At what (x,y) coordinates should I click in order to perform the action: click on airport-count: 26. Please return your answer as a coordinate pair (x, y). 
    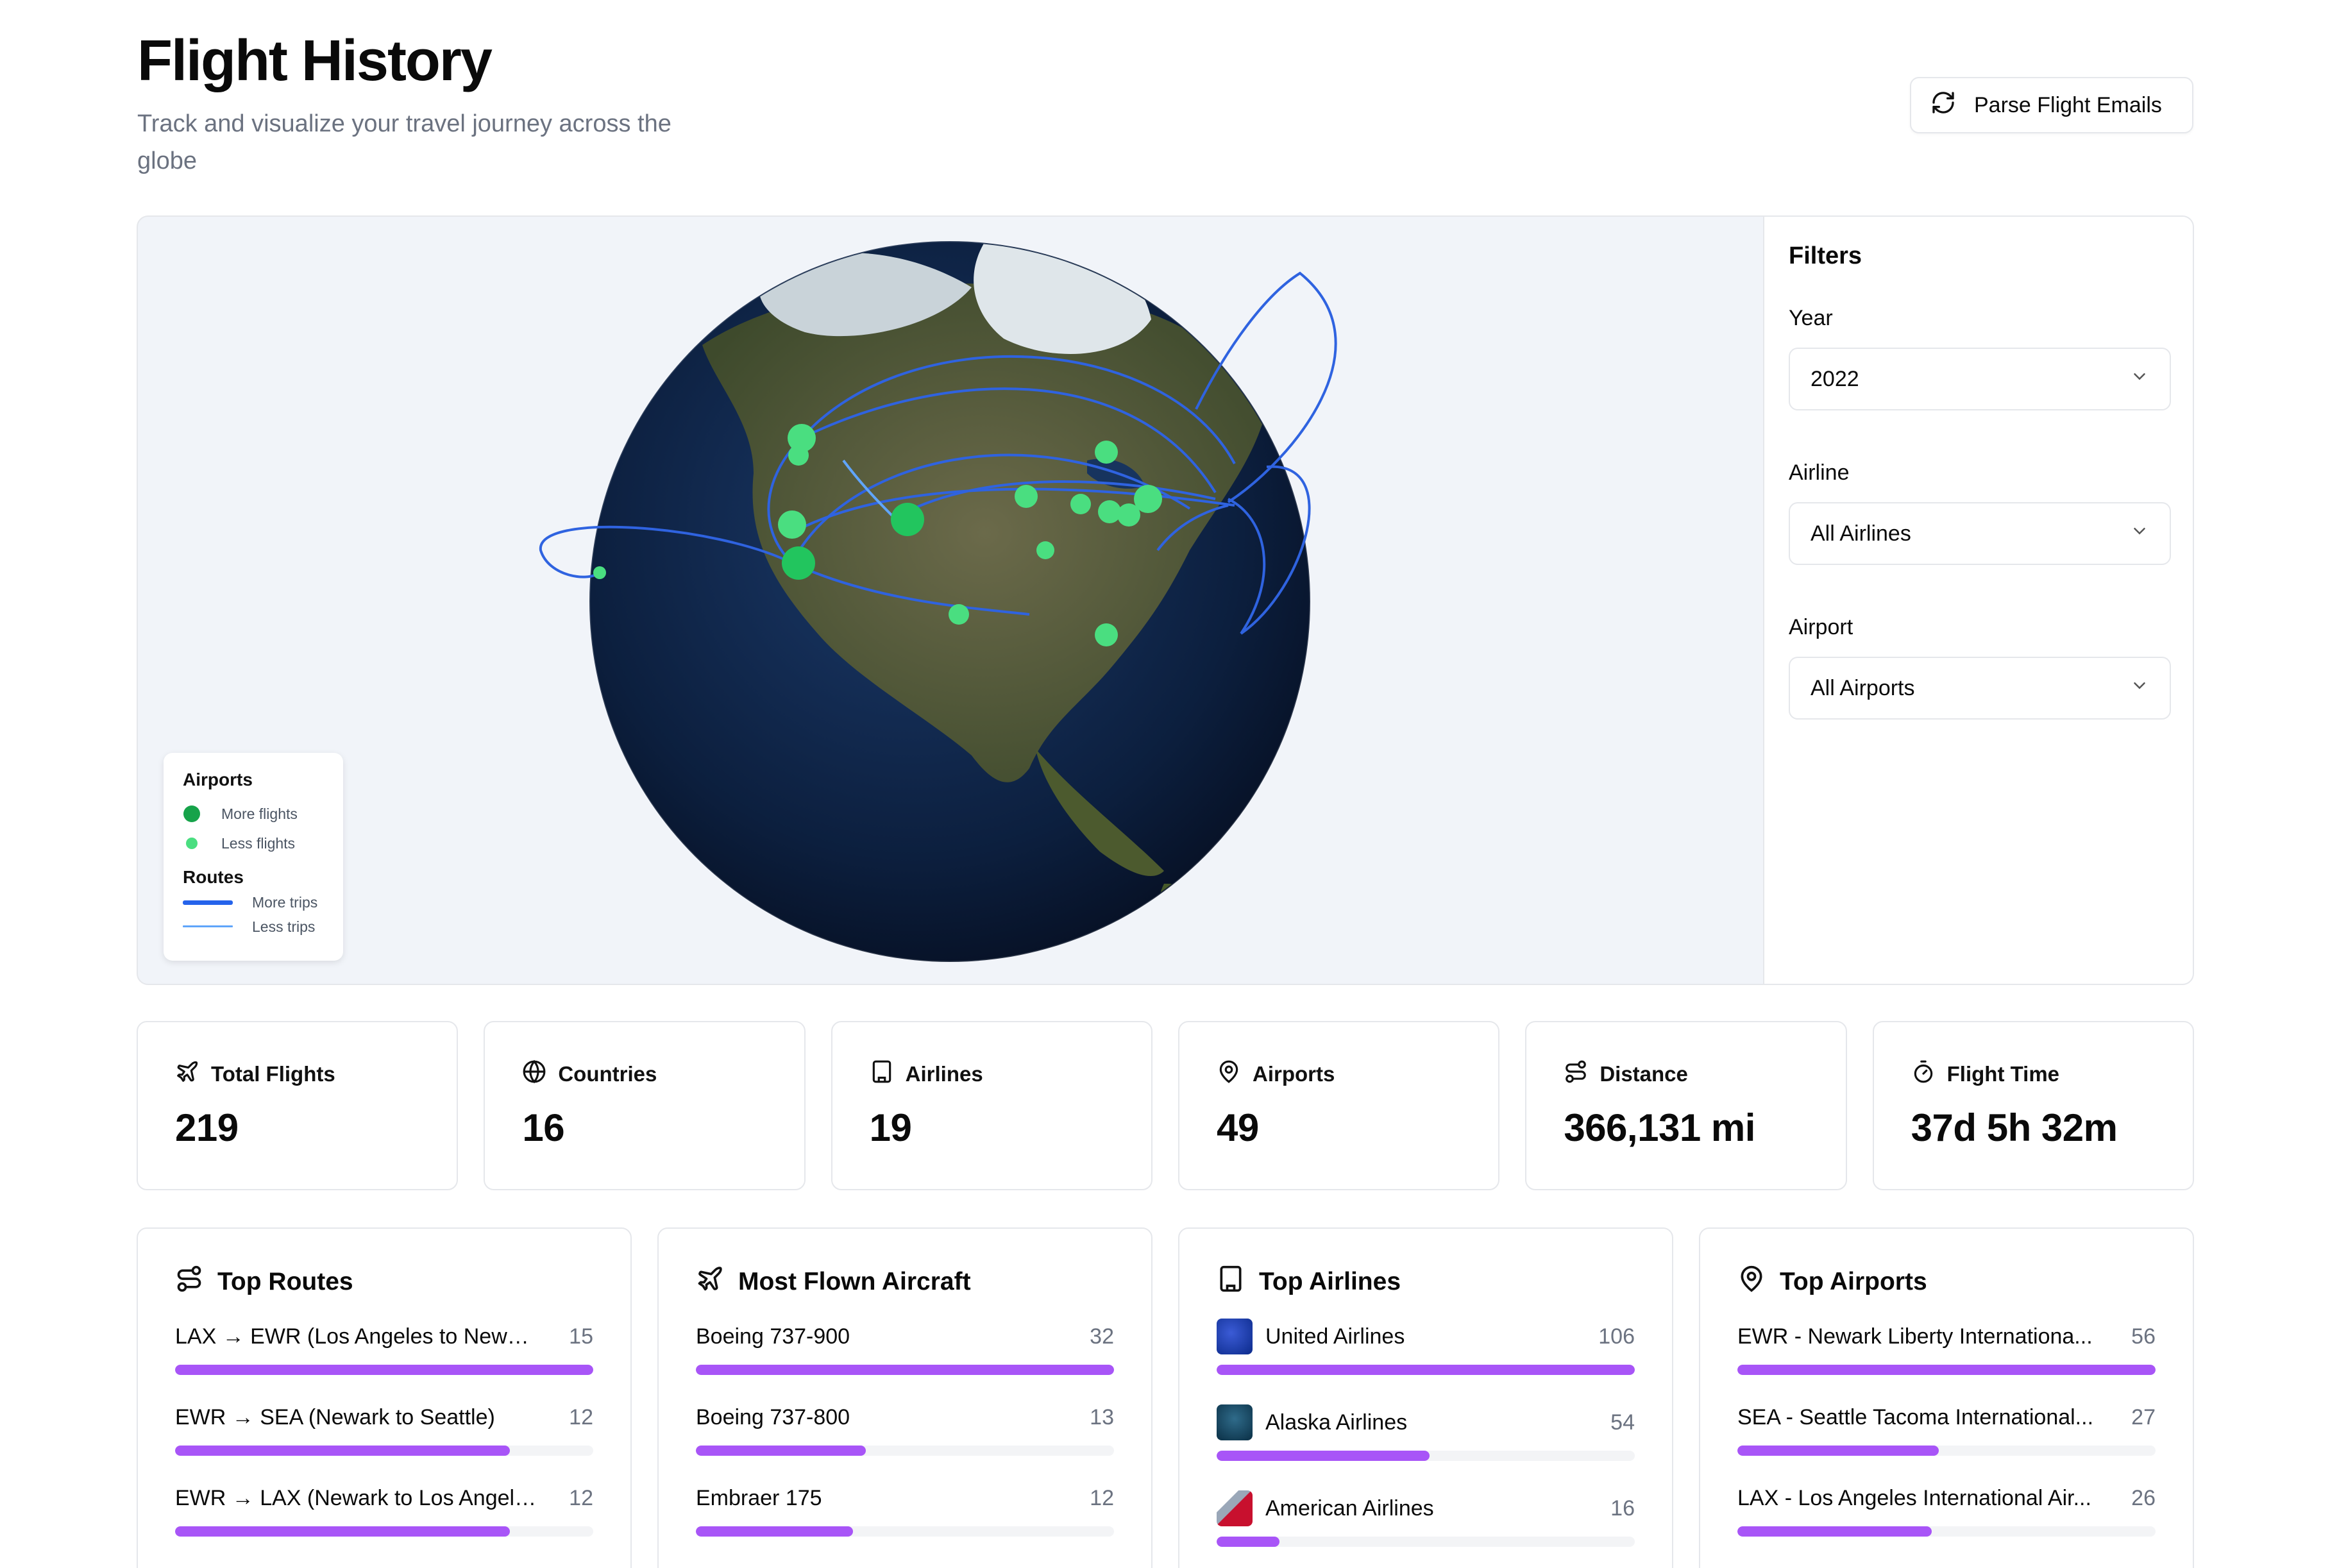
    Looking at the image, I should click on (2143, 1497).